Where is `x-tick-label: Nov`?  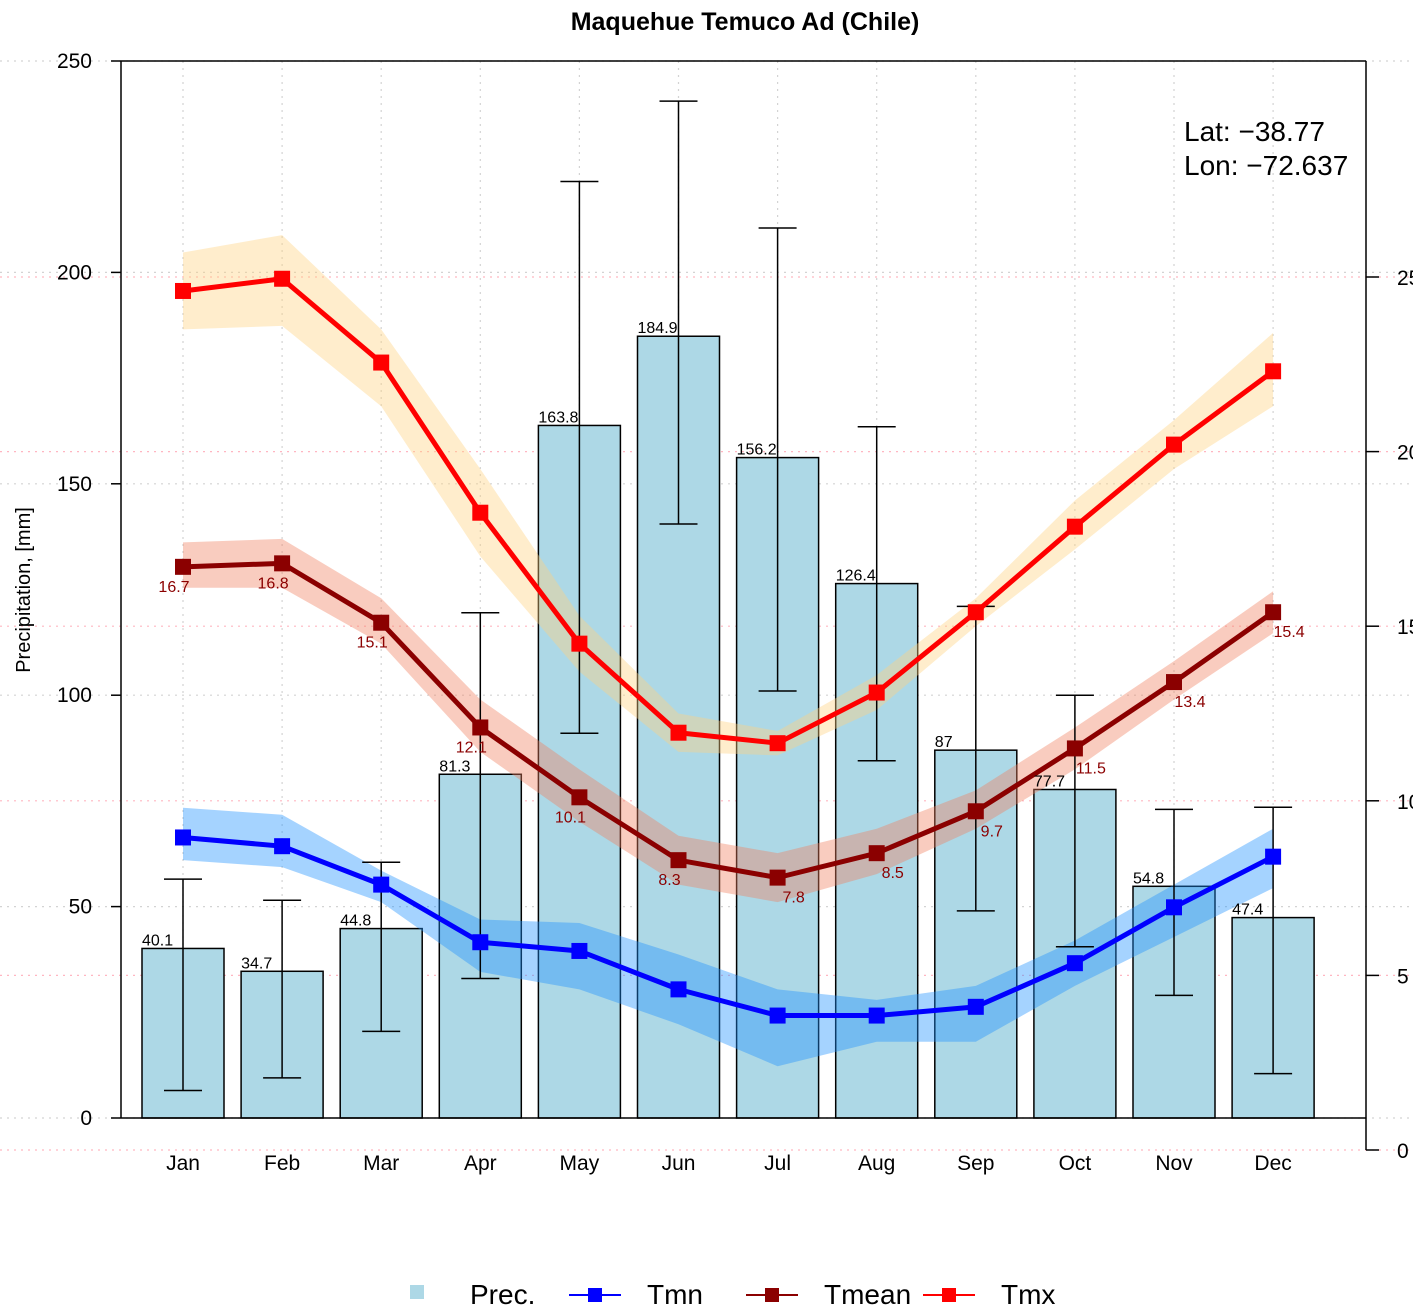 x-tick-label: Nov is located at coordinates (1174, 1163).